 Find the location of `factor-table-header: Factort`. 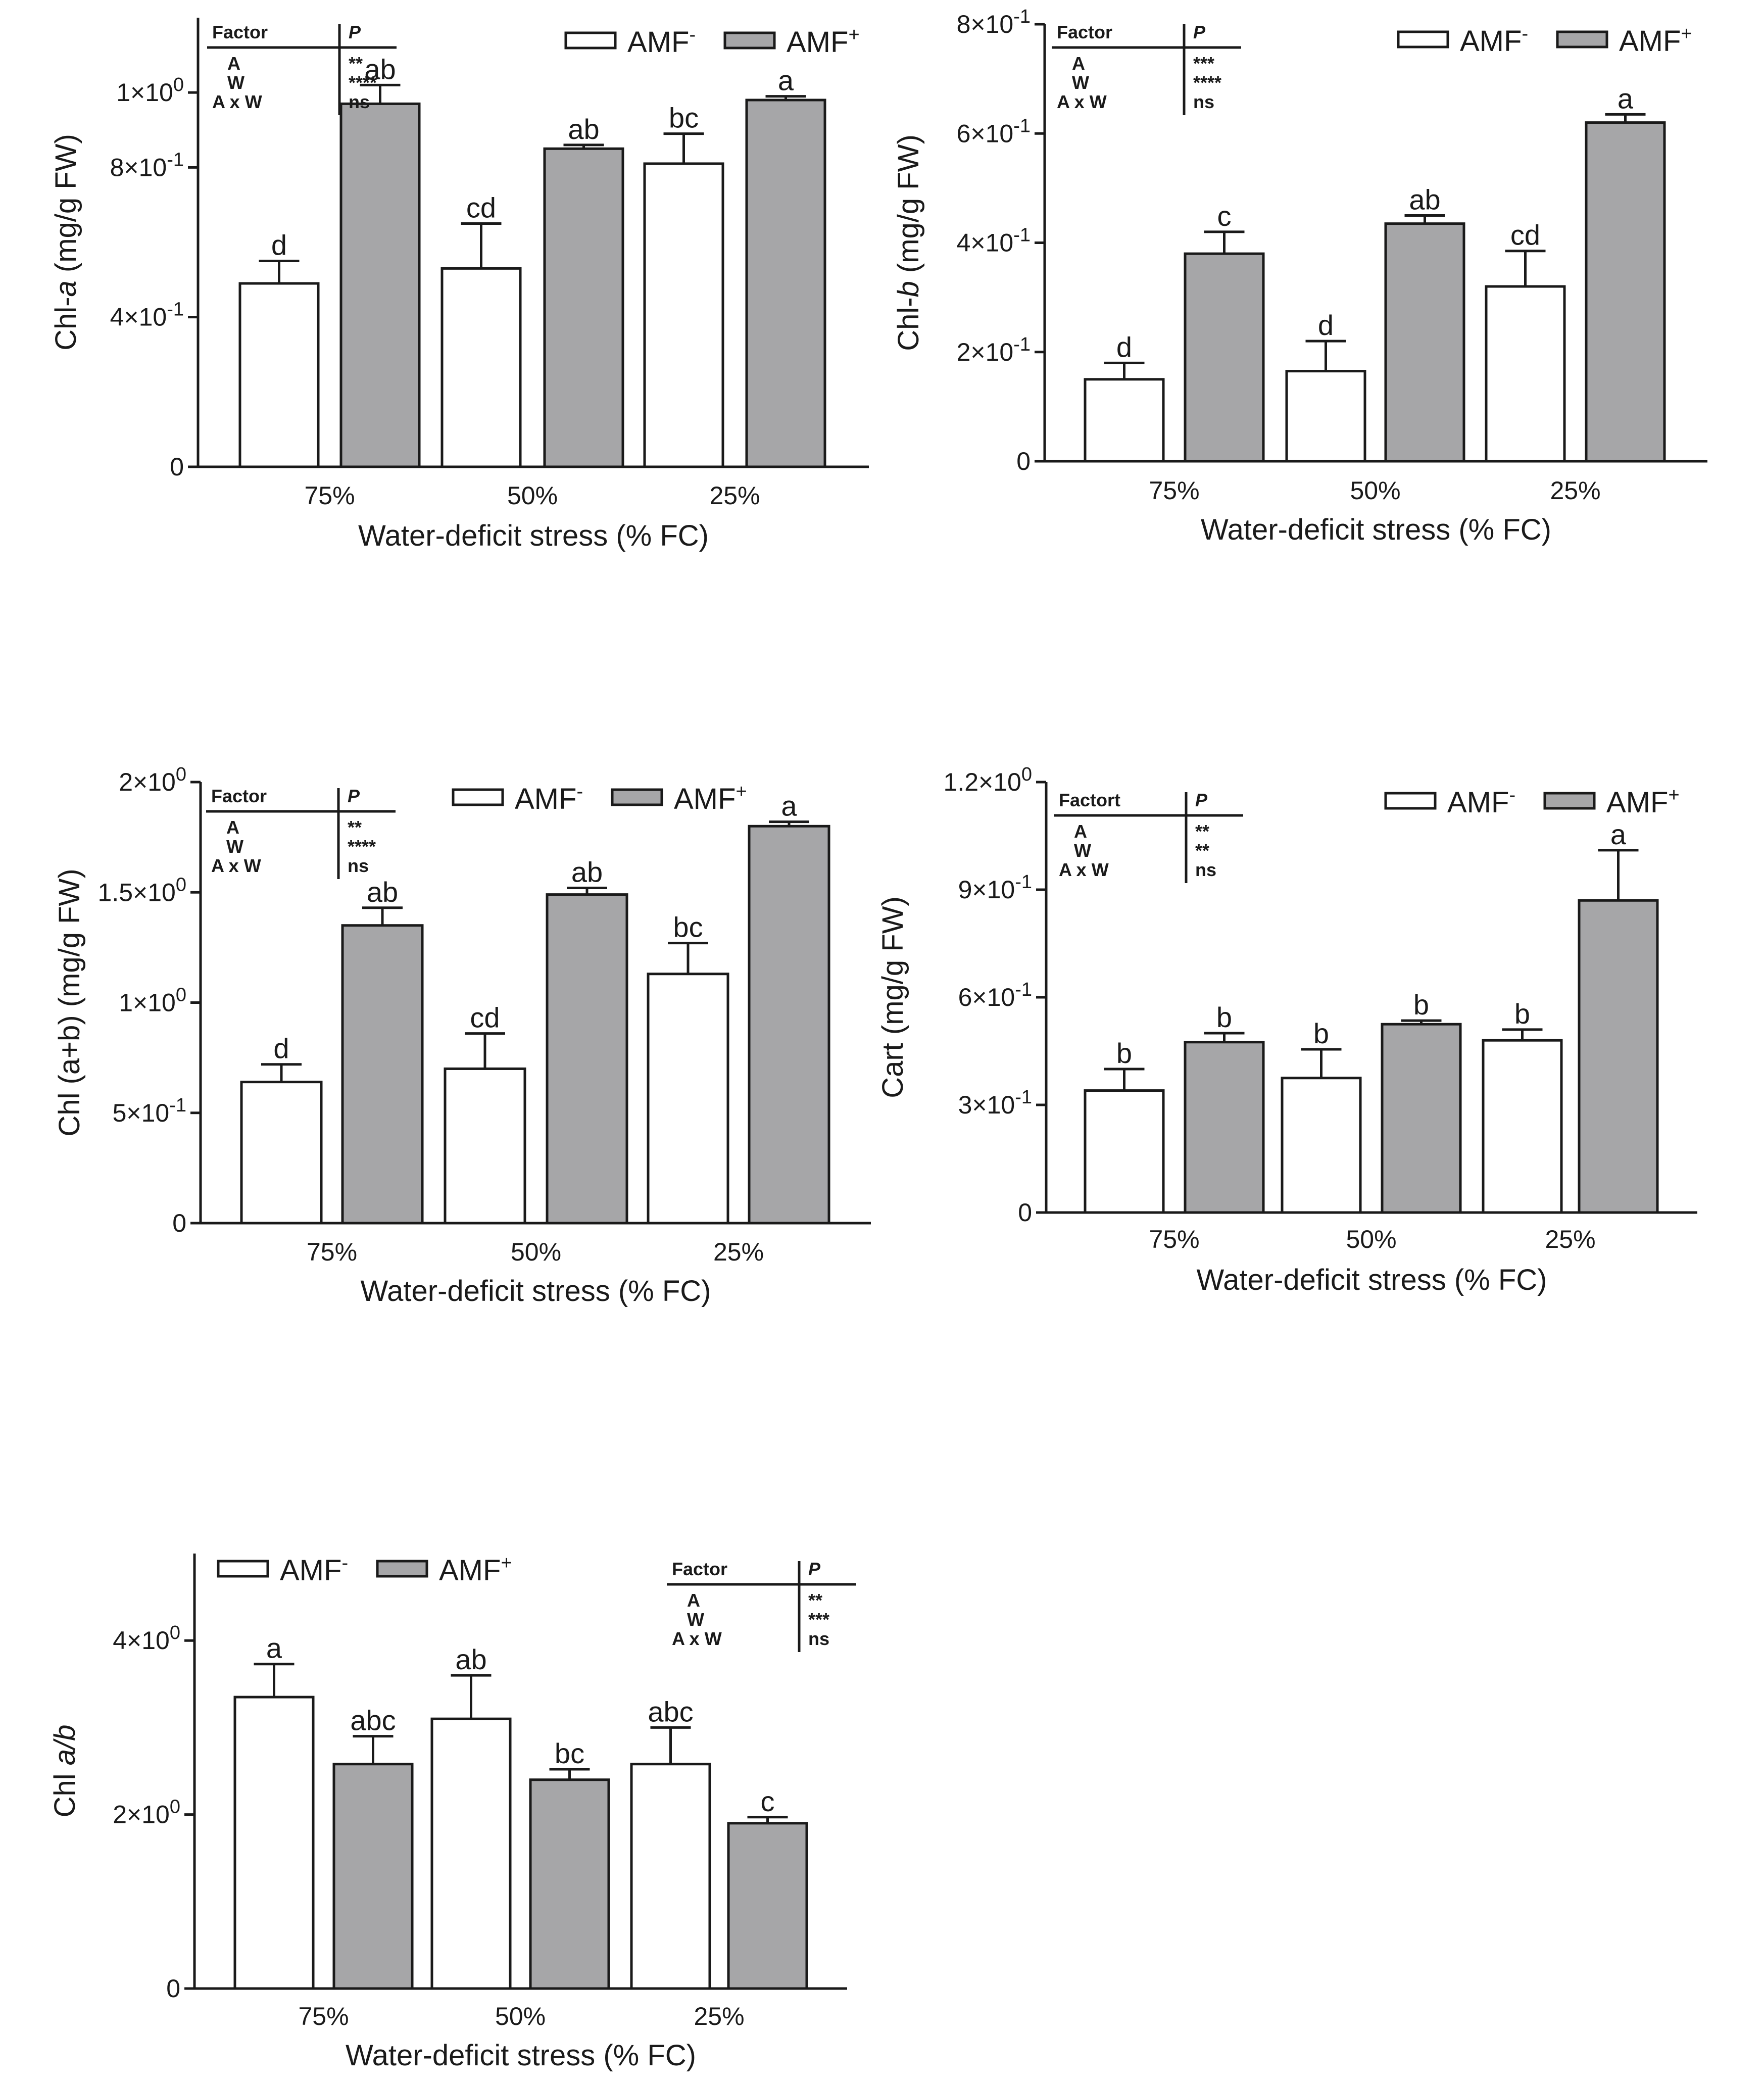

factor-table-header: Factort is located at coordinates (1089, 800).